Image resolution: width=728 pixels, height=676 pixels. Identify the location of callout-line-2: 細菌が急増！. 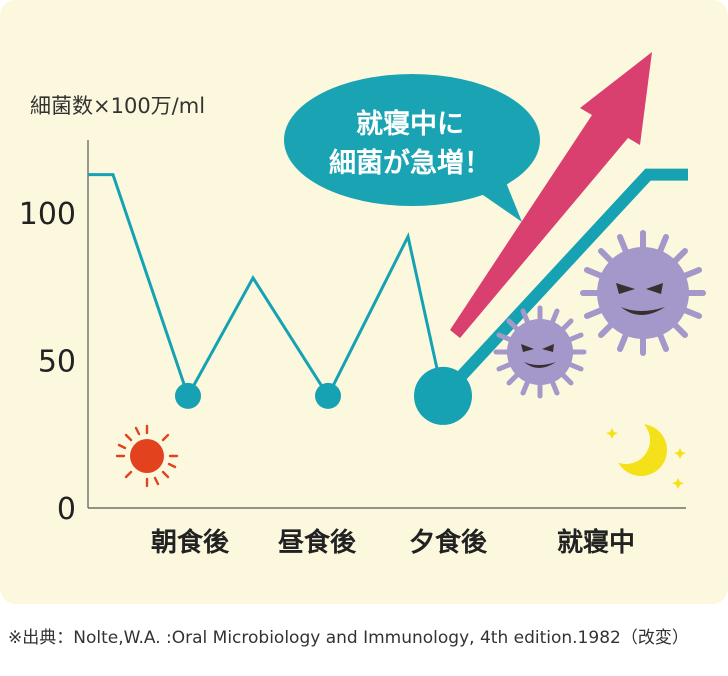
(410, 163).